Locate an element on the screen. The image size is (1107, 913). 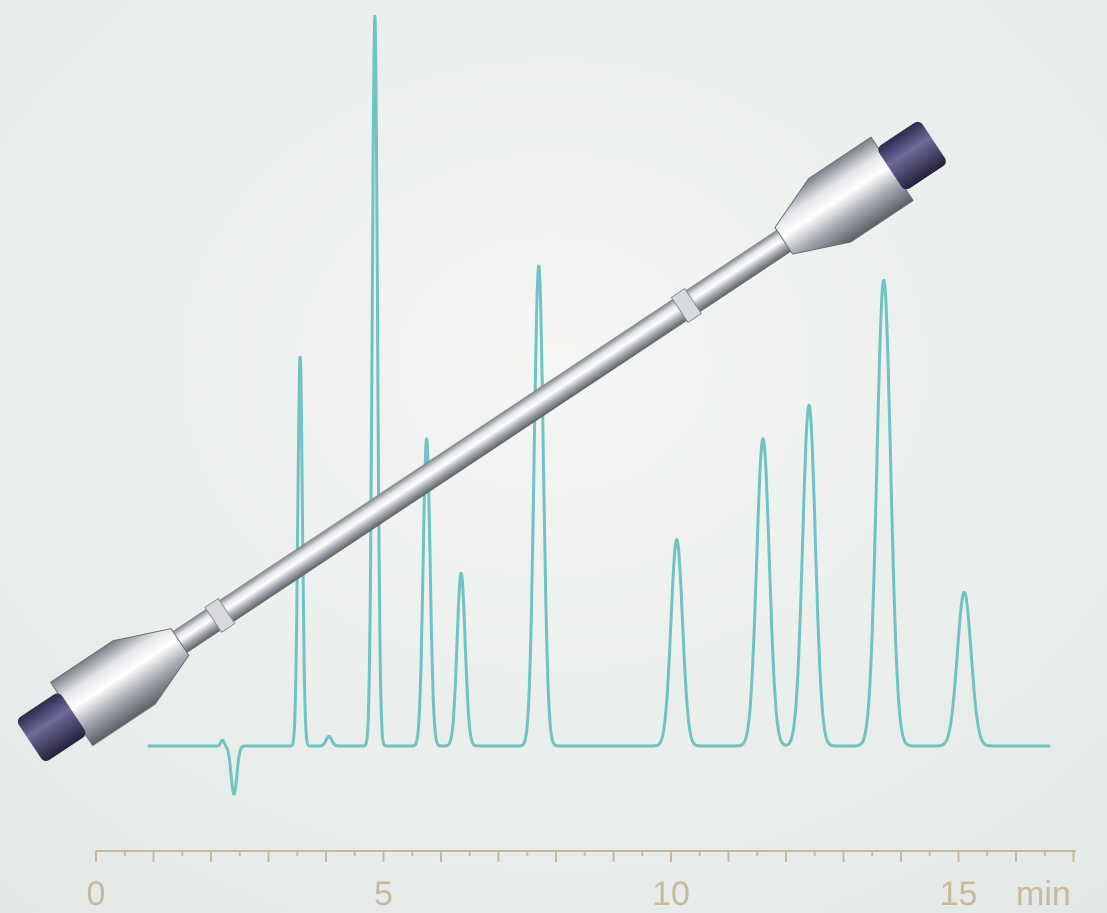
x-axis-unit-label: min is located at coordinates (1043, 894).